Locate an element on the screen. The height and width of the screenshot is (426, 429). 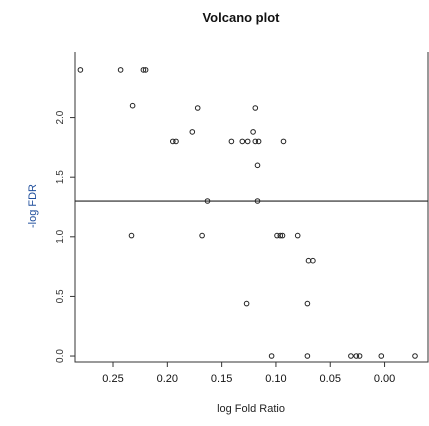
y-tick-label: 0.0 is located at coordinates (60, 356).